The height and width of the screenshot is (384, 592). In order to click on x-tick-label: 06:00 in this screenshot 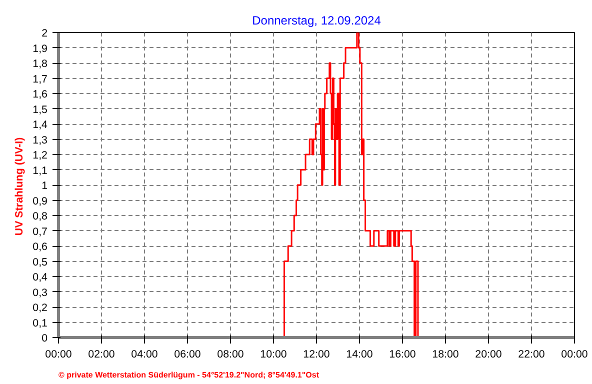, I will do `click(187, 354)`.